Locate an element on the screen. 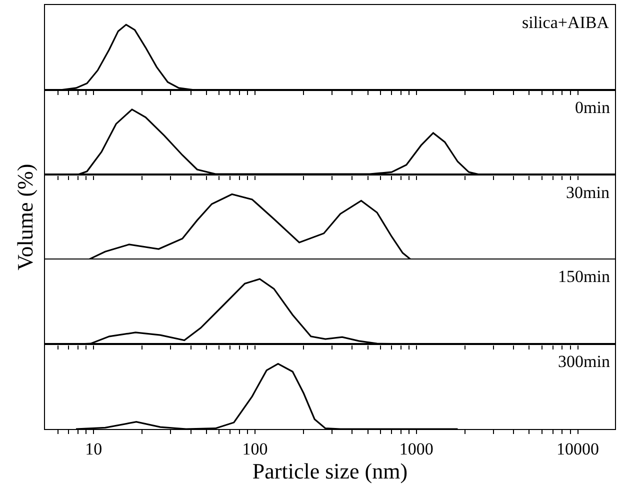 Image resolution: width=630 pixels, height=501 pixels. annotation: silica+AIBA is located at coordinates (566, 22).